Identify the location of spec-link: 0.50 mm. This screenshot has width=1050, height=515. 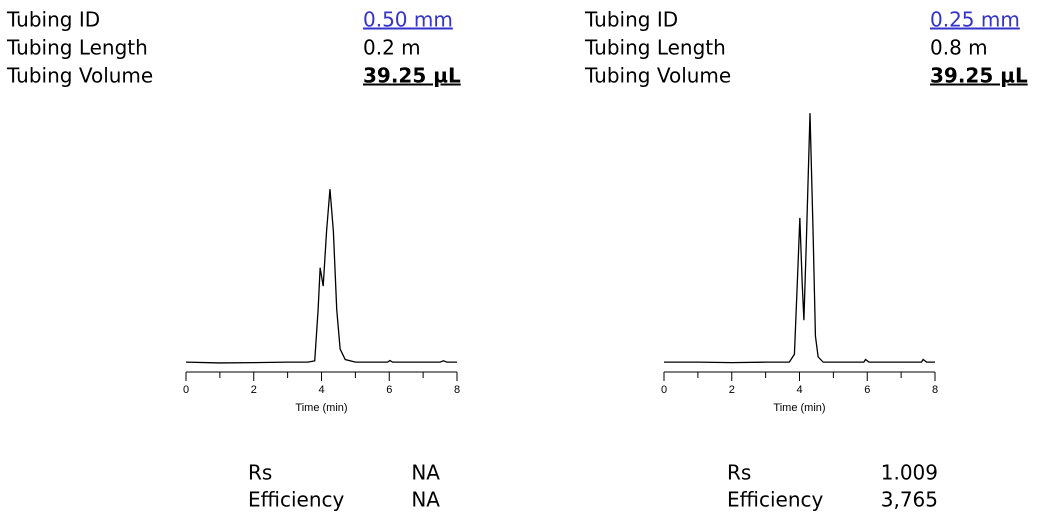
(408, 20).